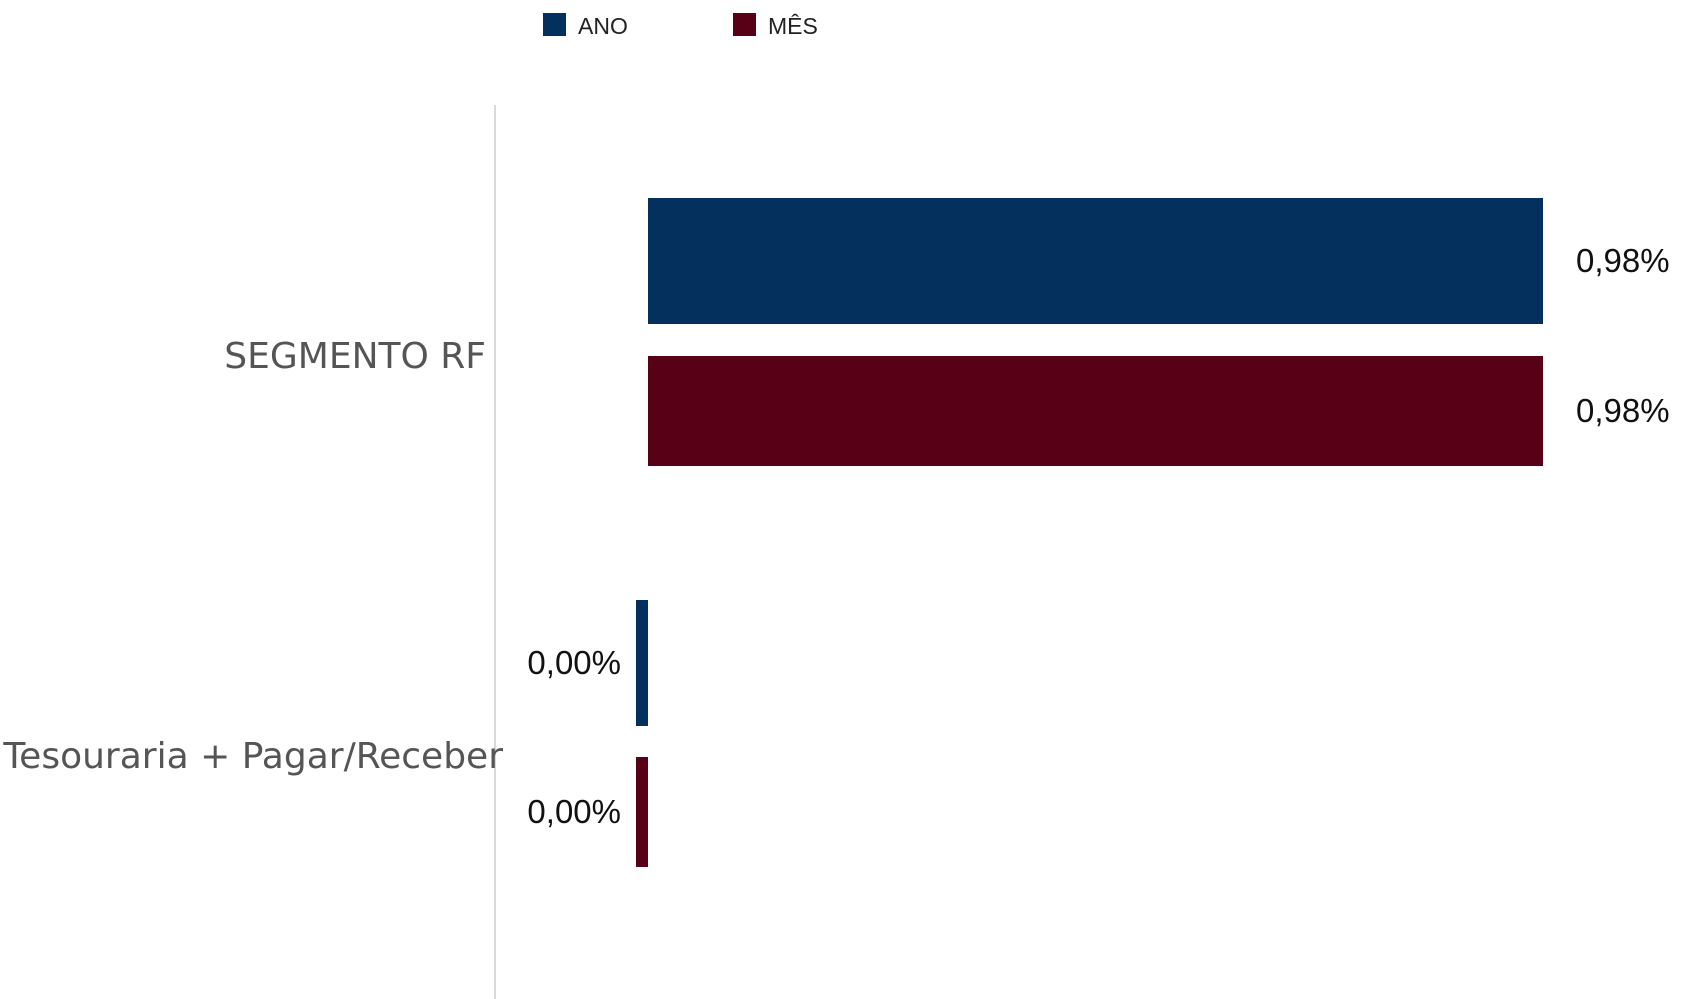 This screenshot has height=999, width=1681. I want to click on legend: ANO MÊS, so click(680, 26).